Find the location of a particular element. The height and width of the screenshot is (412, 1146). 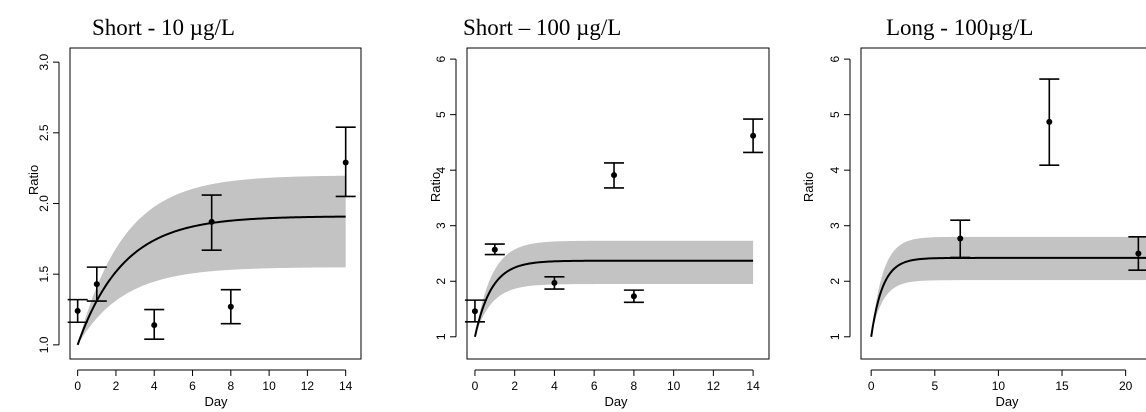

panel-title: Short – 100 µg/L is located at coordinates (542, 27).